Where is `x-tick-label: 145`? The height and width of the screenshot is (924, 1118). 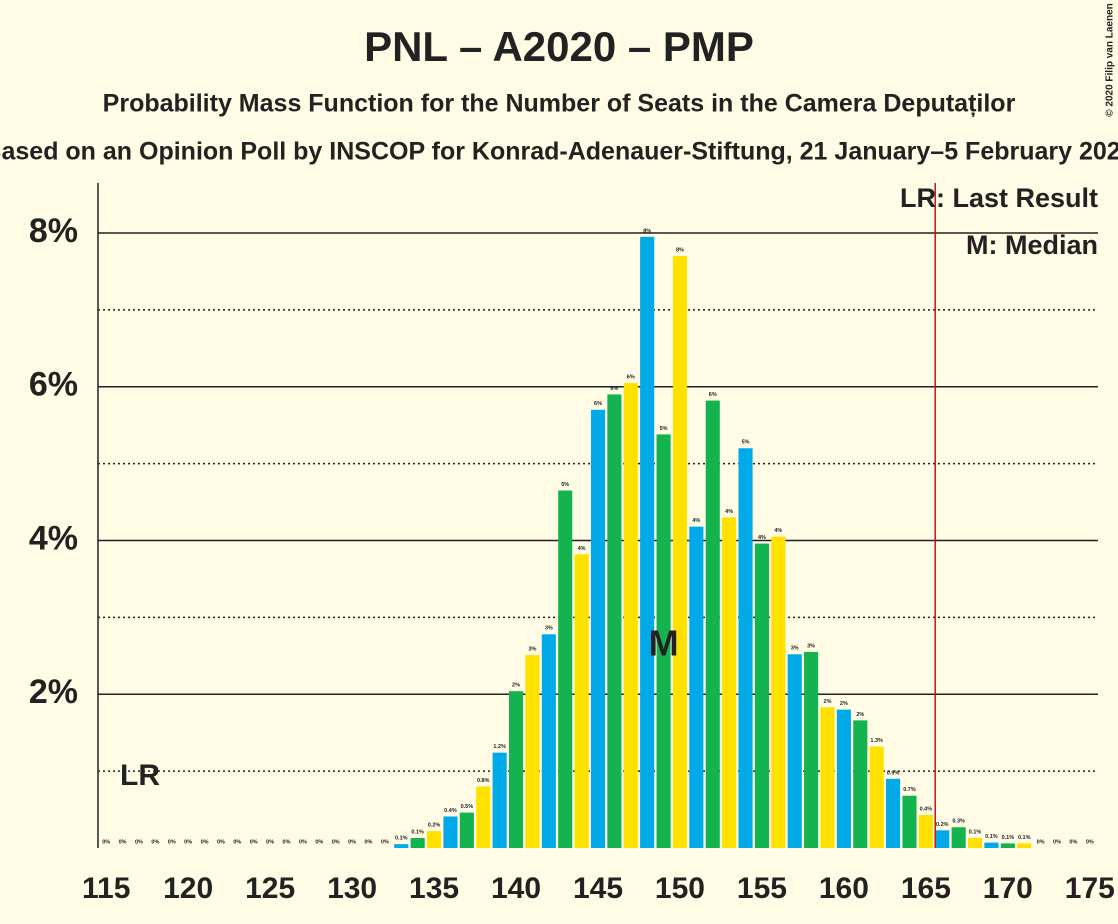
x-tick-label: 145 is located at coordinates (598, 888).